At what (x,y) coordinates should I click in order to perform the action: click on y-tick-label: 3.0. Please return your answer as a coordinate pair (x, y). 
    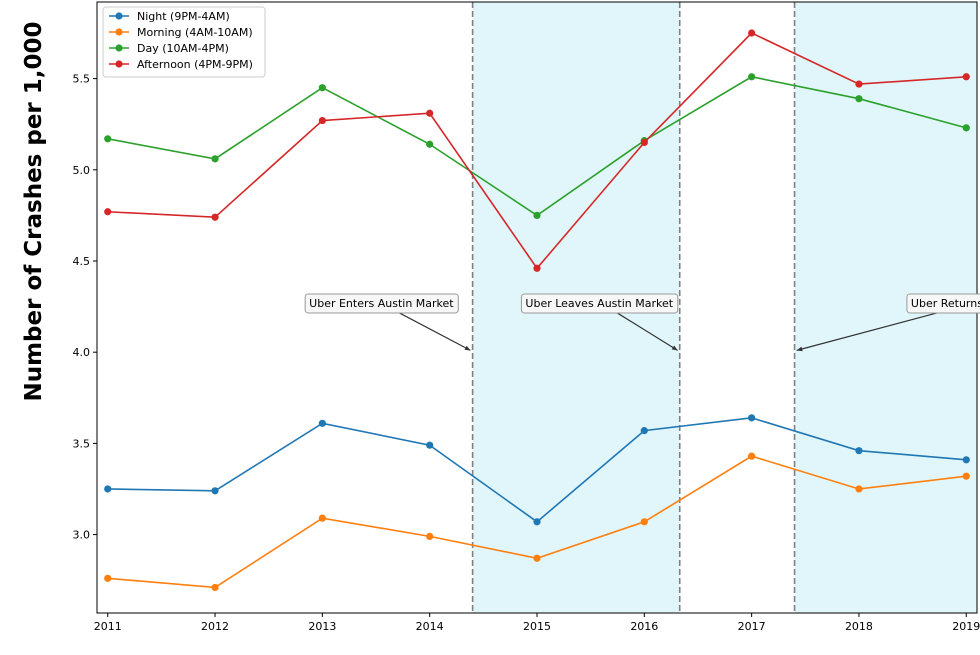
    Looking at the image, I should click on (82, 535).